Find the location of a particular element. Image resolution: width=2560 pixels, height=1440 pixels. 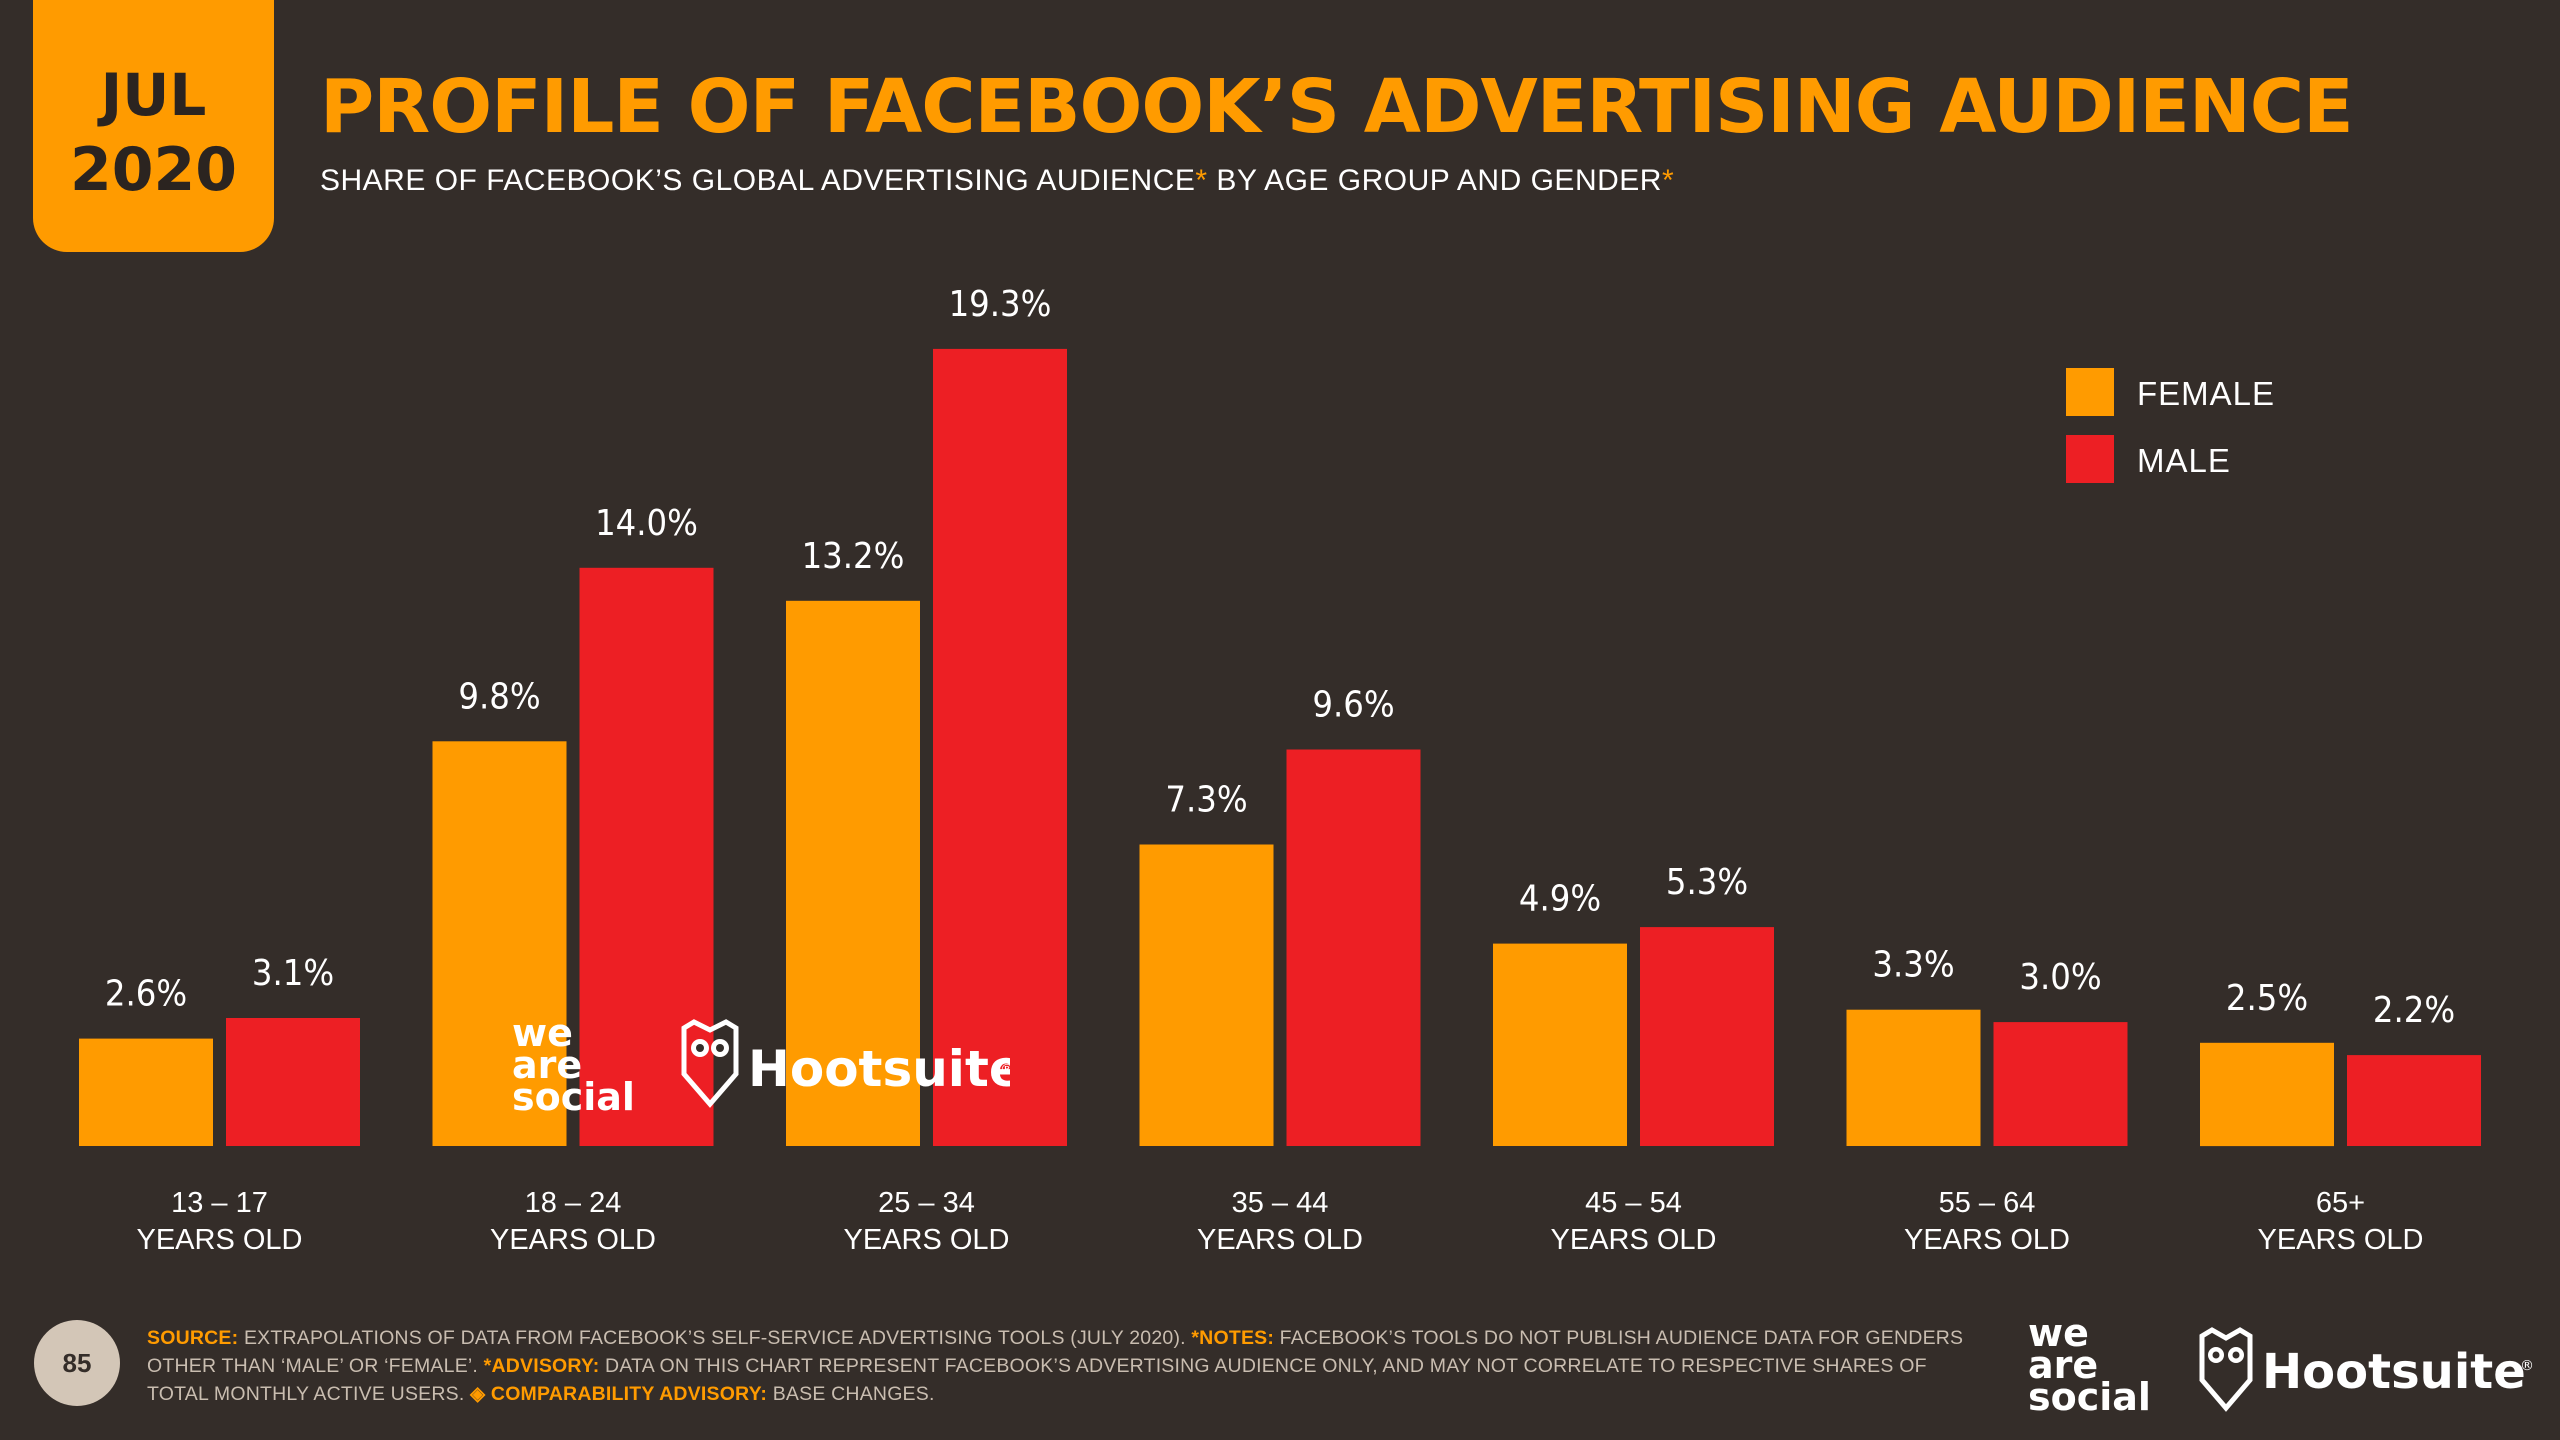

watermark-logos: we are social Hootsuite ® is located at coordinates (761, 1064).